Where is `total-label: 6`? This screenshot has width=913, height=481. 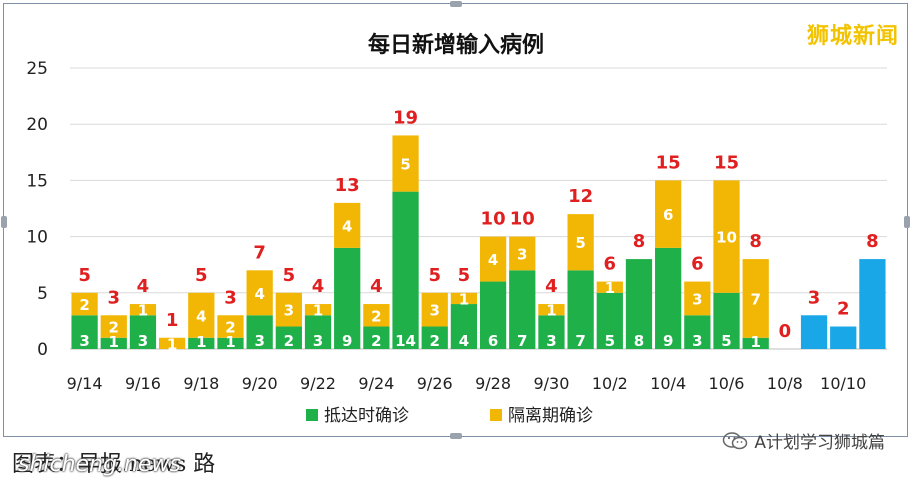
total-label: 6 is located at coordinates (697, 264).